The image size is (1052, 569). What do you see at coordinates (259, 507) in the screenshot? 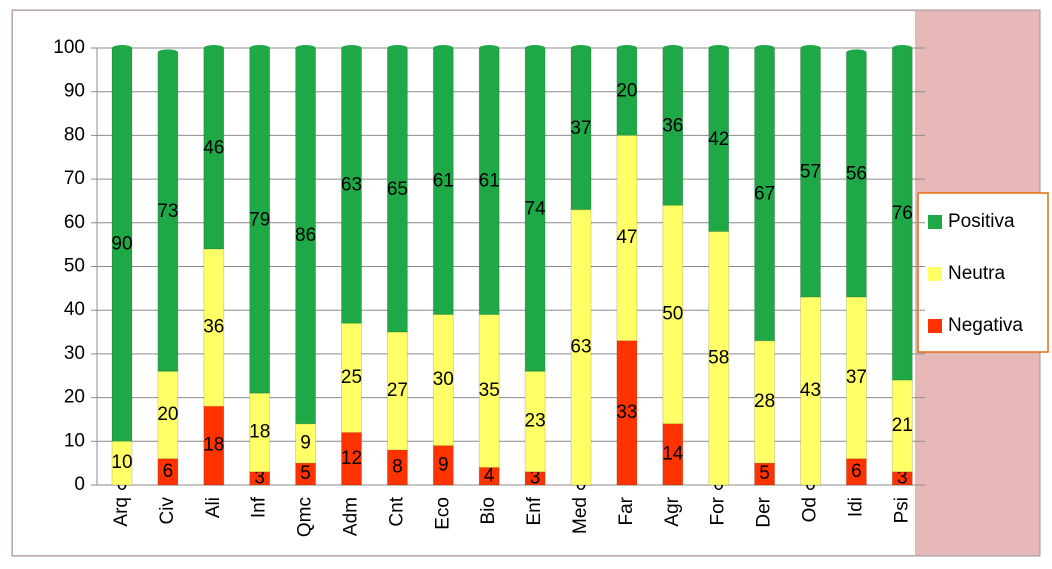
I see `x-tick-label: Inf` at bounding box center [259, 507].